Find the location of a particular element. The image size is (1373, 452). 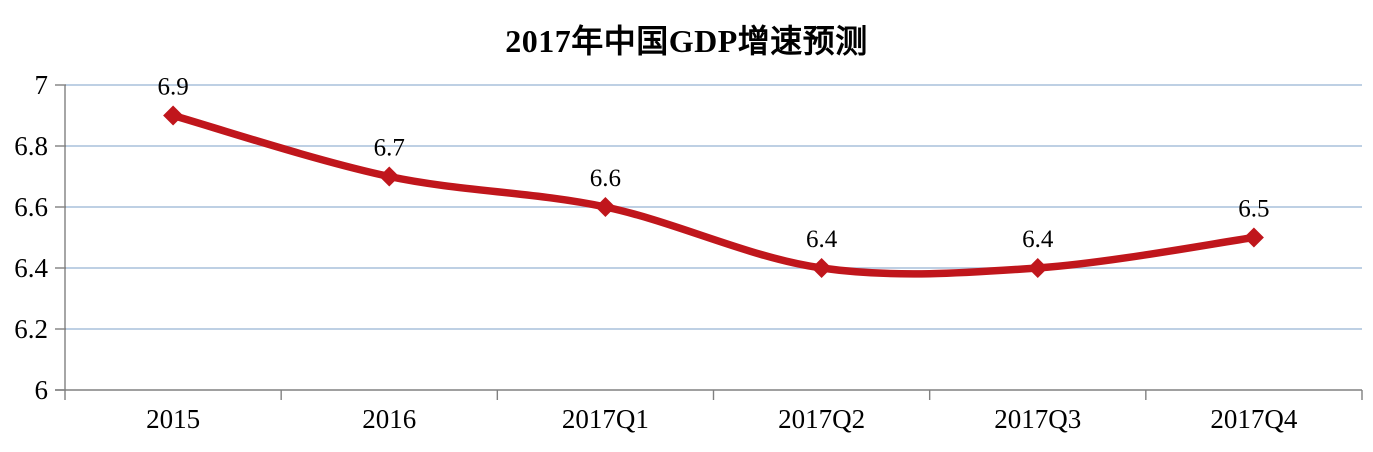

chart-title: 2017年中国GDP增速预测 is located at coordinates (686, 41).